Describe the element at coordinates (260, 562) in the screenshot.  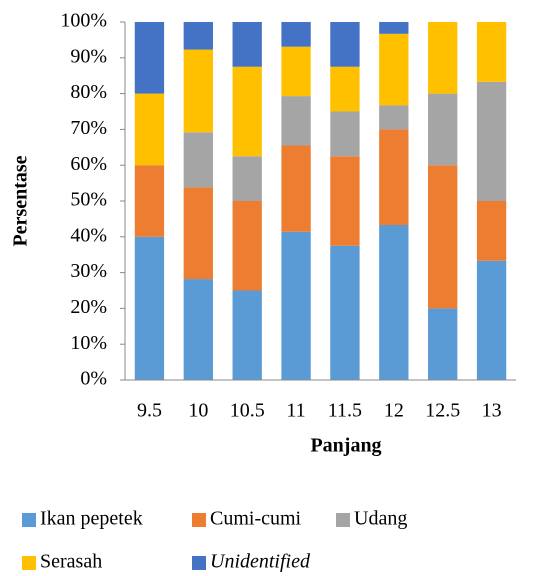
I see `legend-label: Unidentified` at that location.